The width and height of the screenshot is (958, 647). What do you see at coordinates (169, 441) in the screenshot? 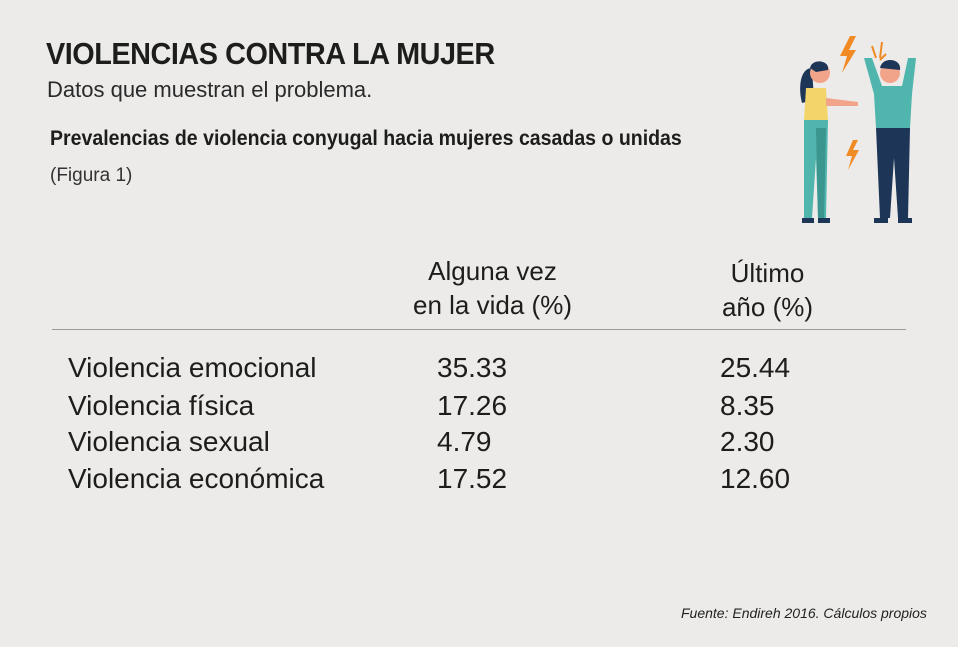
I see `row-label: Violencia sexual` at bounding box center [169, 441].